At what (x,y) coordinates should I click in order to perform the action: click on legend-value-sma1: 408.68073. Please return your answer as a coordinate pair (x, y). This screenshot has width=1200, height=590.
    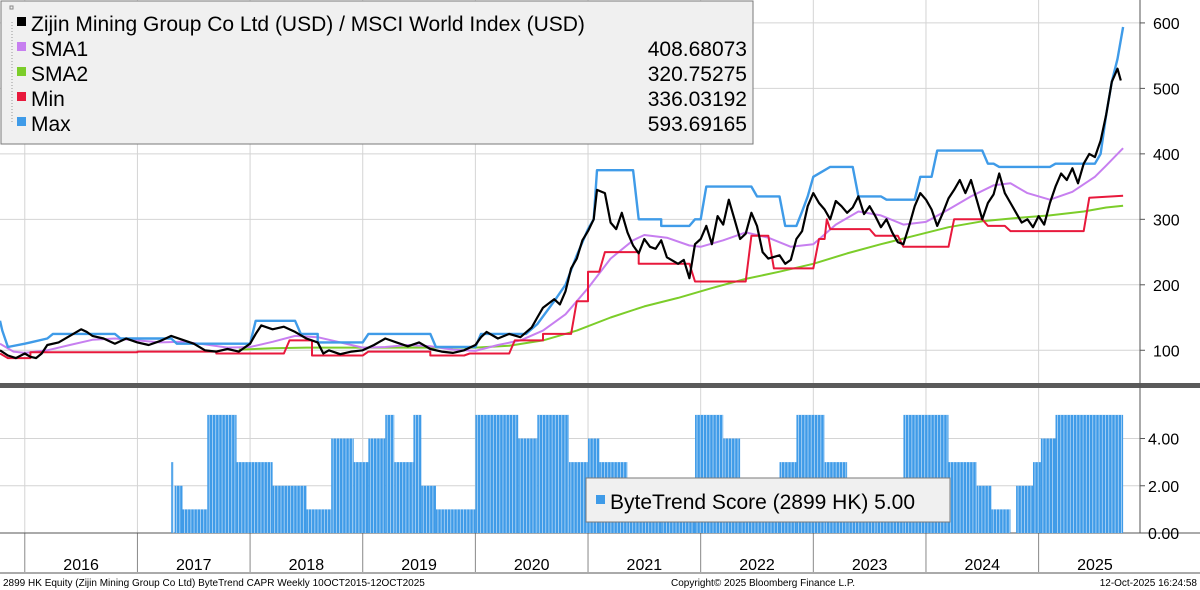
    Looking at the image, I should click on (697, 49).